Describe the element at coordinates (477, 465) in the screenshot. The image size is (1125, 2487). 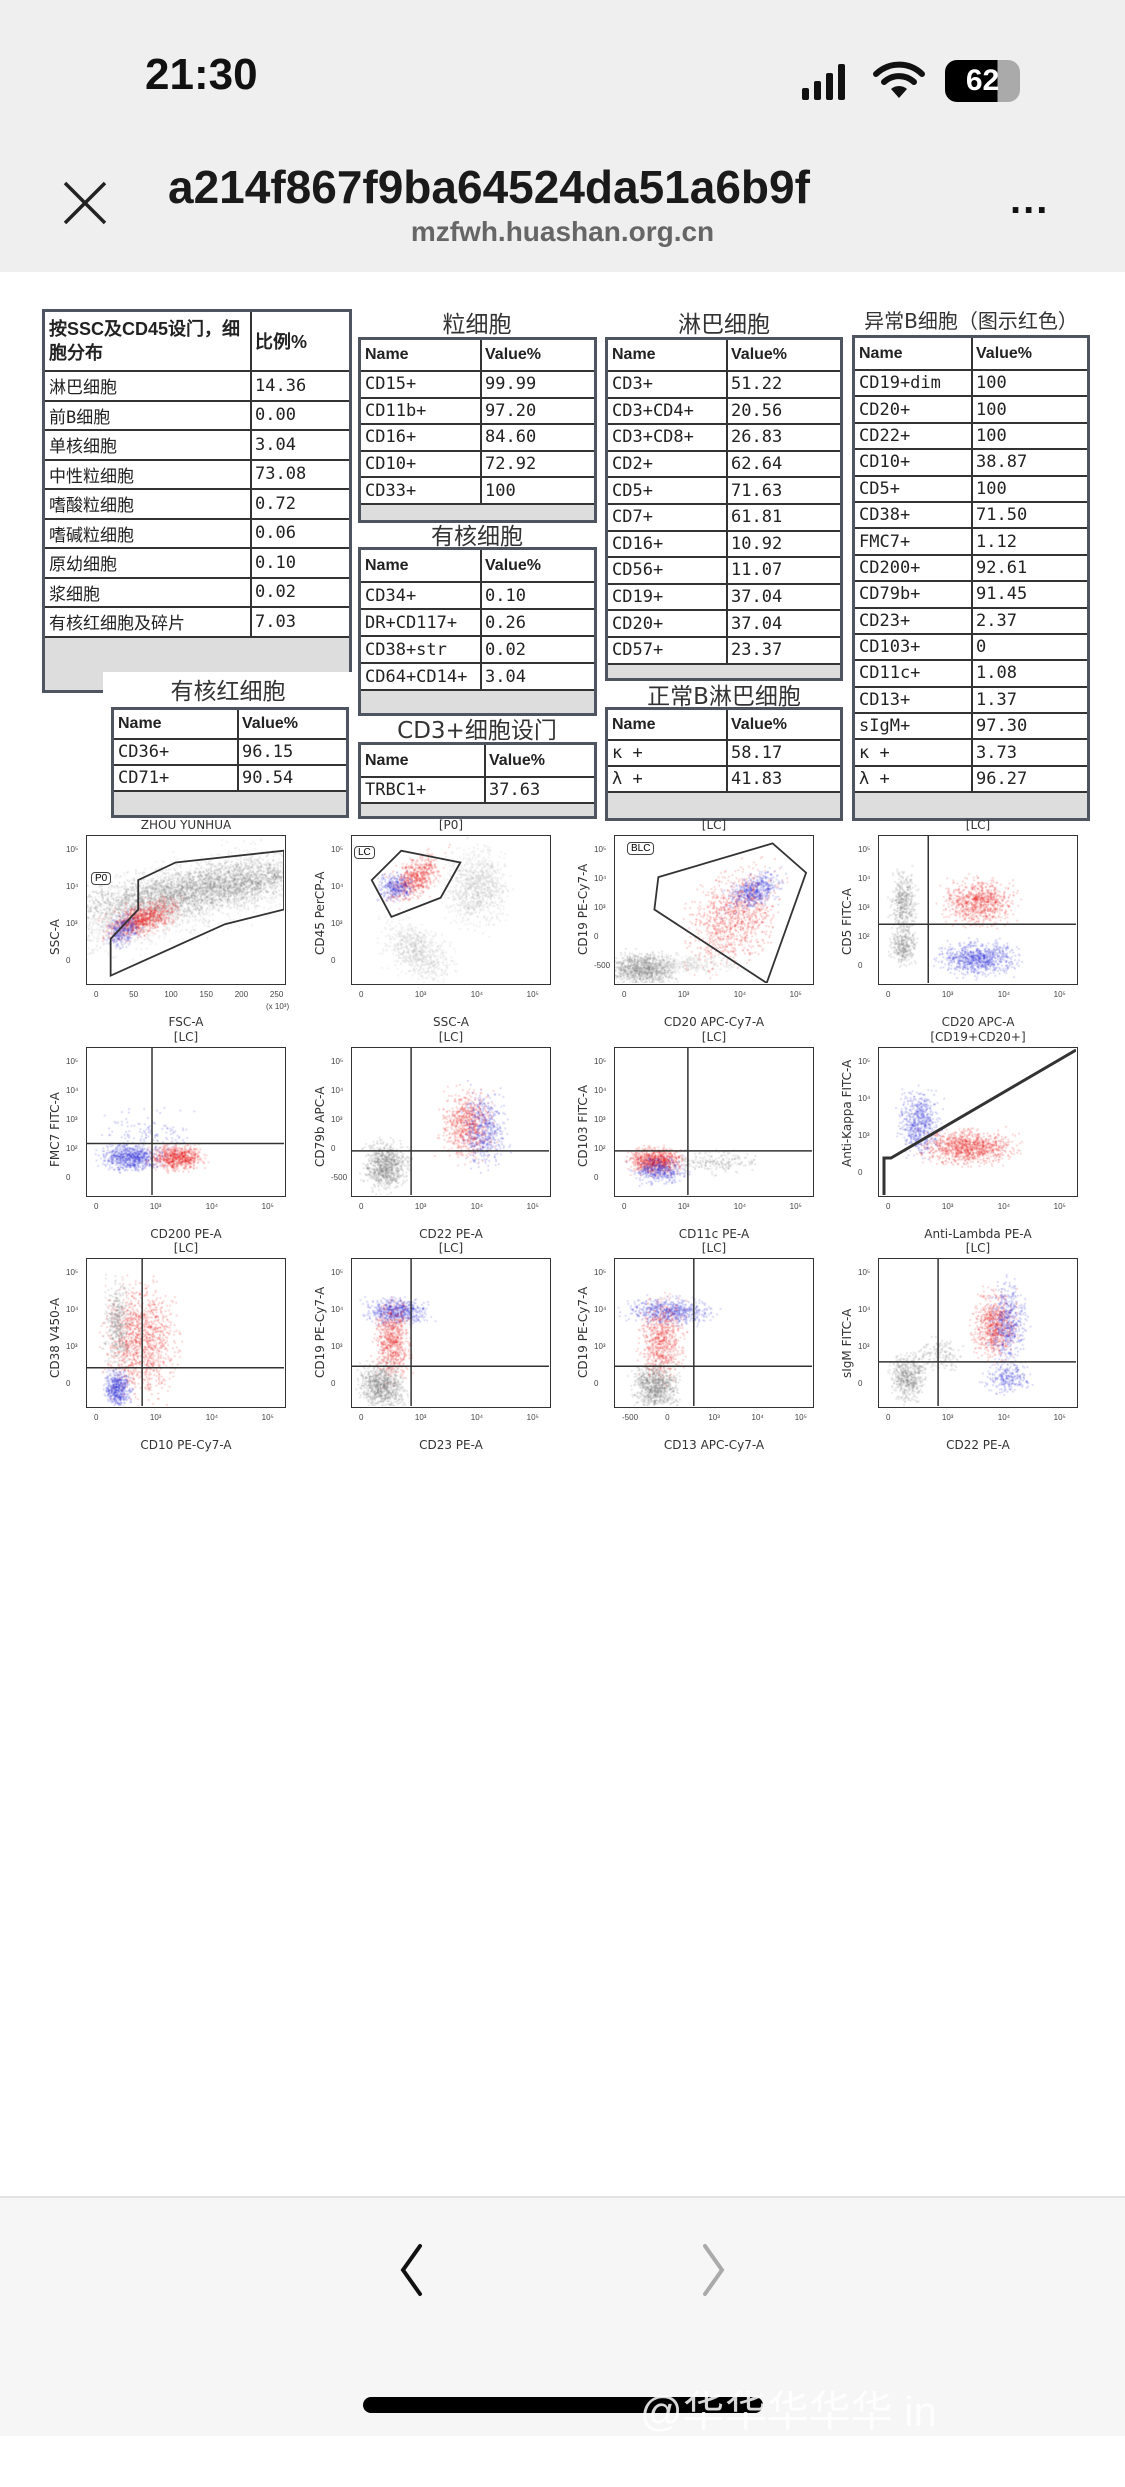
I see `table-row: CD10+ 72.92` at that location.